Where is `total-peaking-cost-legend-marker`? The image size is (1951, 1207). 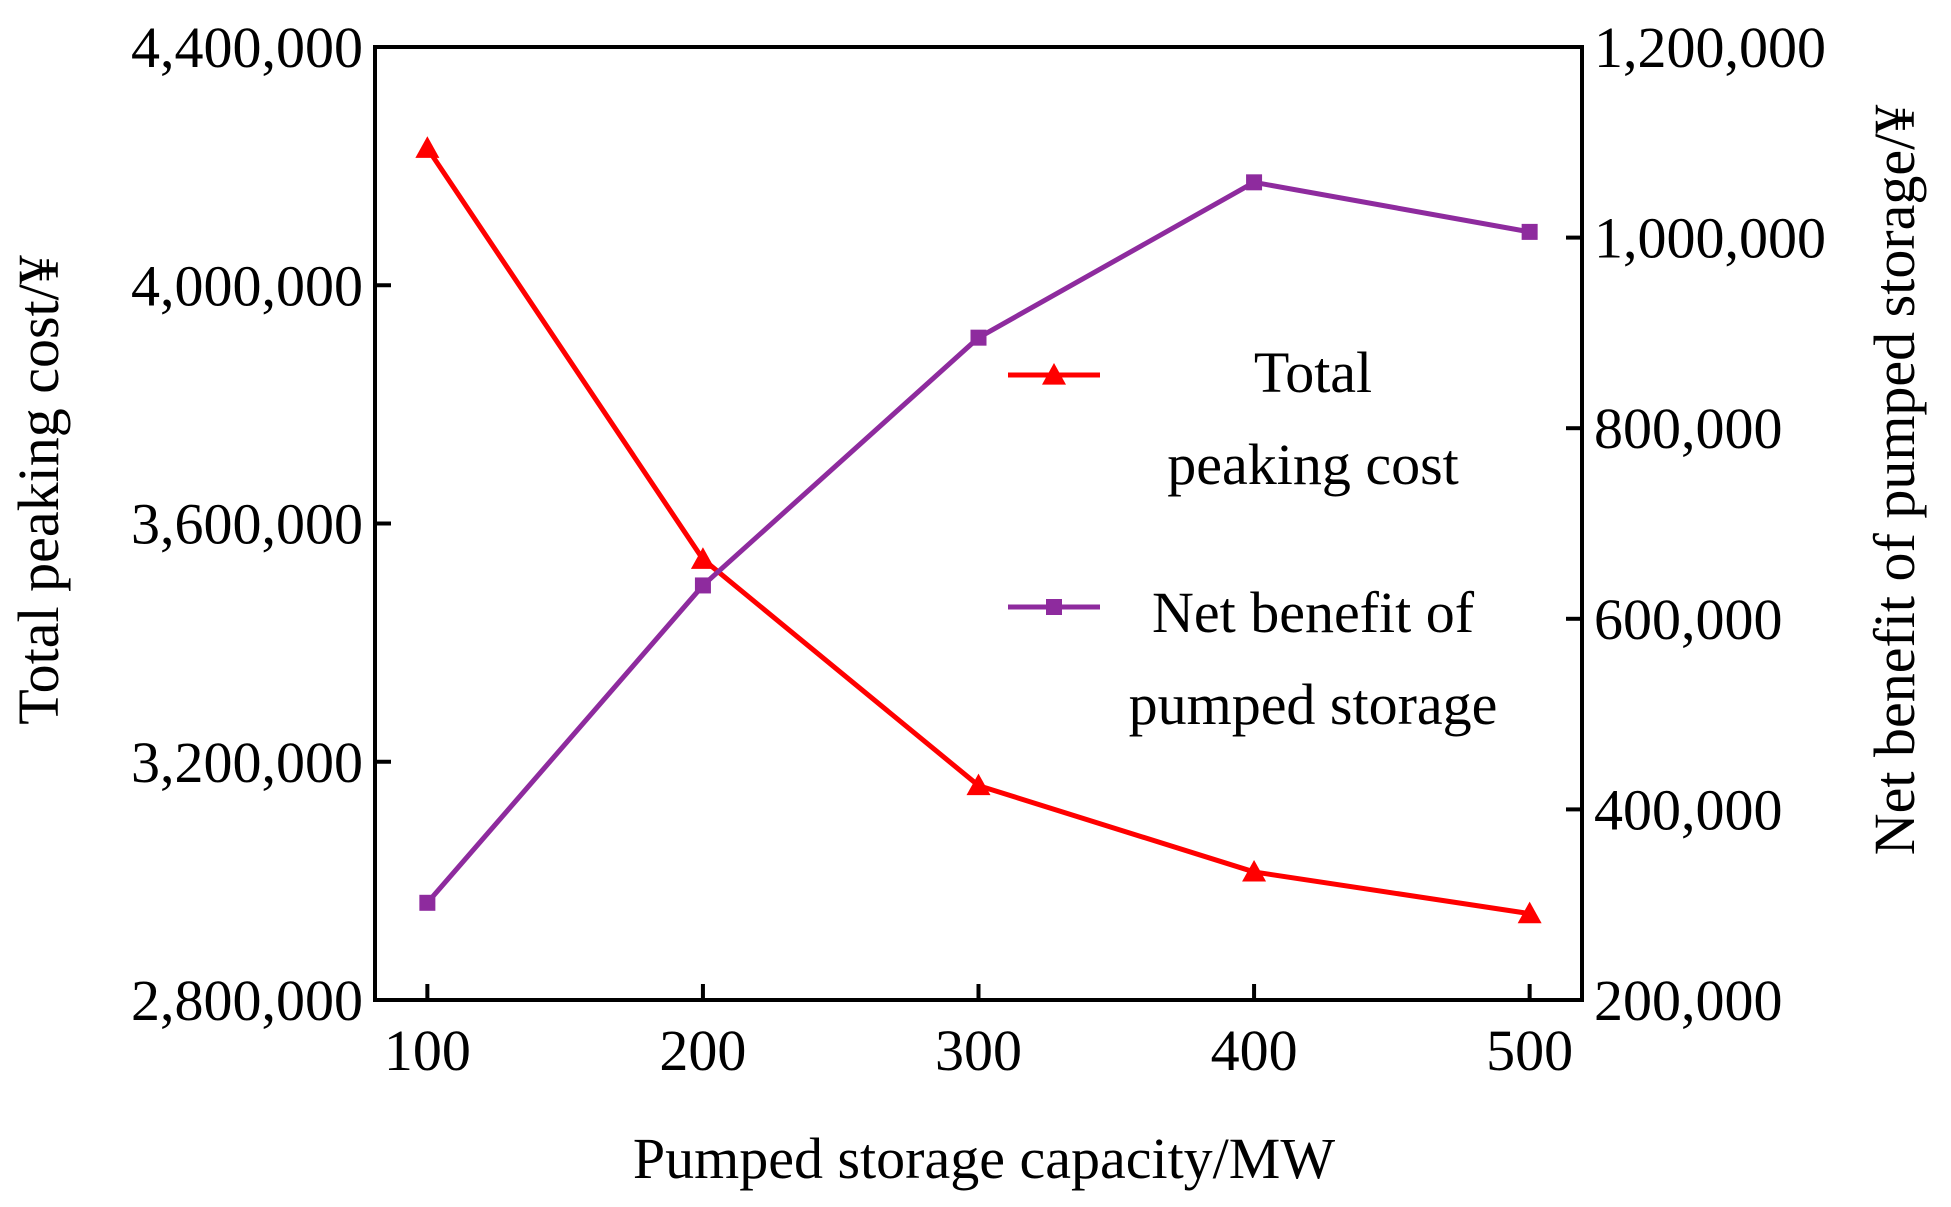
total-peaking-cost-legend-marker is located at coordinates (1054, 374).